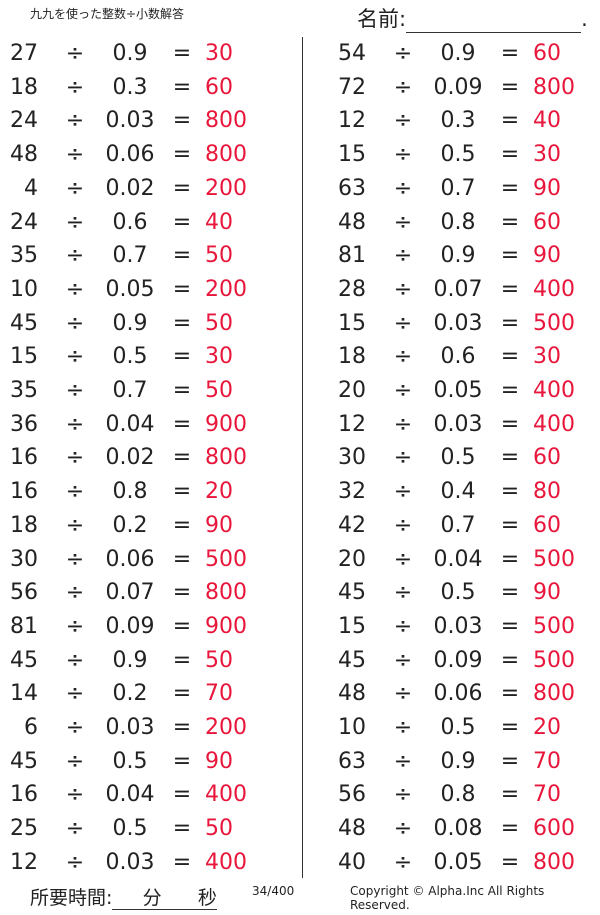  I want to click on divisor: 0.02, so click(130, 188).